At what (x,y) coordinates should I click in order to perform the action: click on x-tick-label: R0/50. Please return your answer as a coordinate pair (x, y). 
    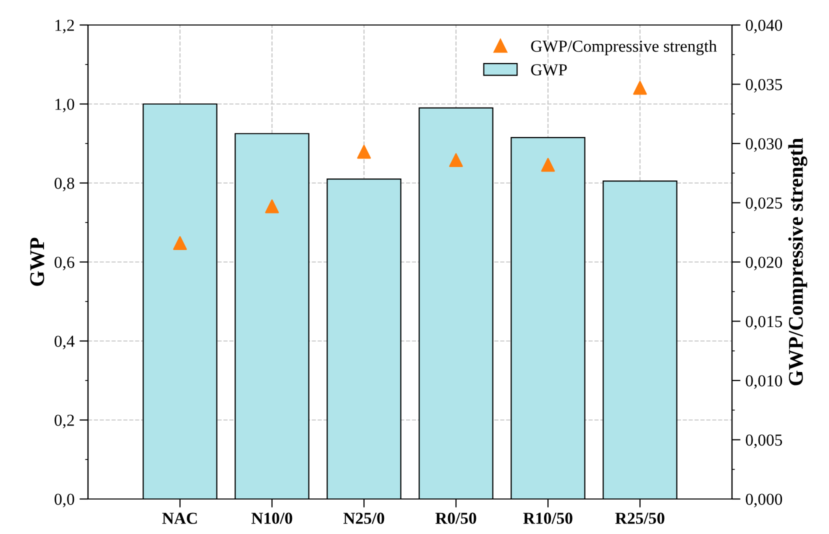
    Looking at the image, I should click on (455, 518).